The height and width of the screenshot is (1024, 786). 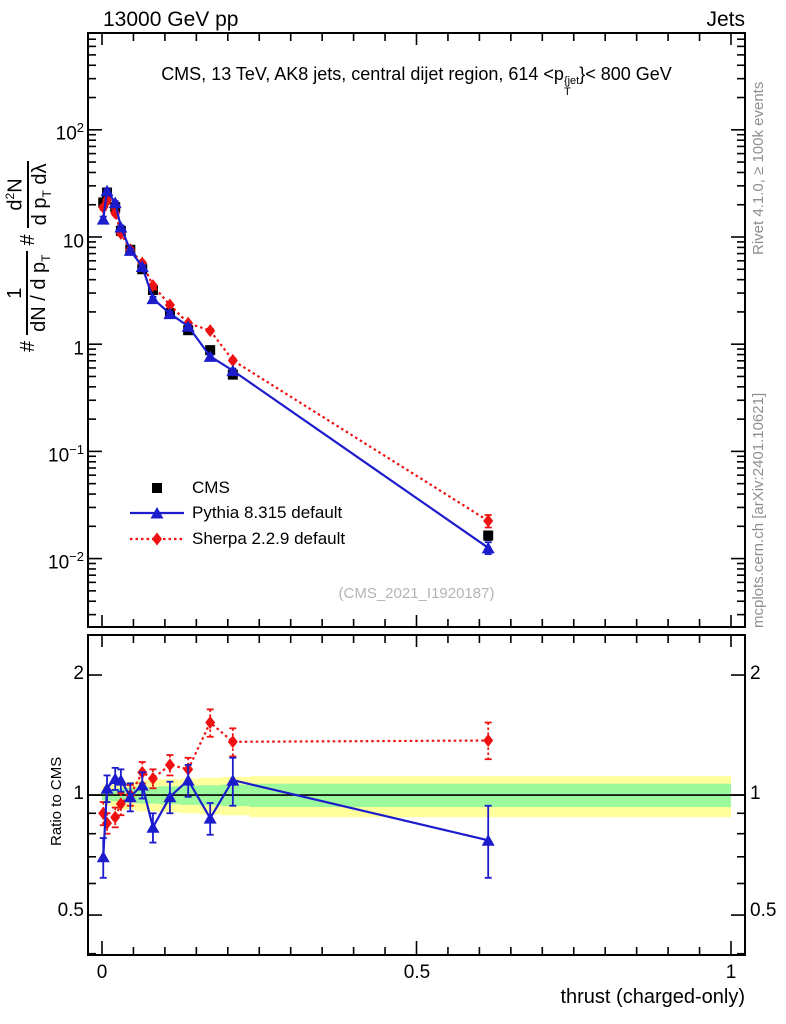 What do you see at coordinates (78, 673) in the screenshot?
I see `ratio-ytick-left-2: 2` at bounding box center [78, 673].